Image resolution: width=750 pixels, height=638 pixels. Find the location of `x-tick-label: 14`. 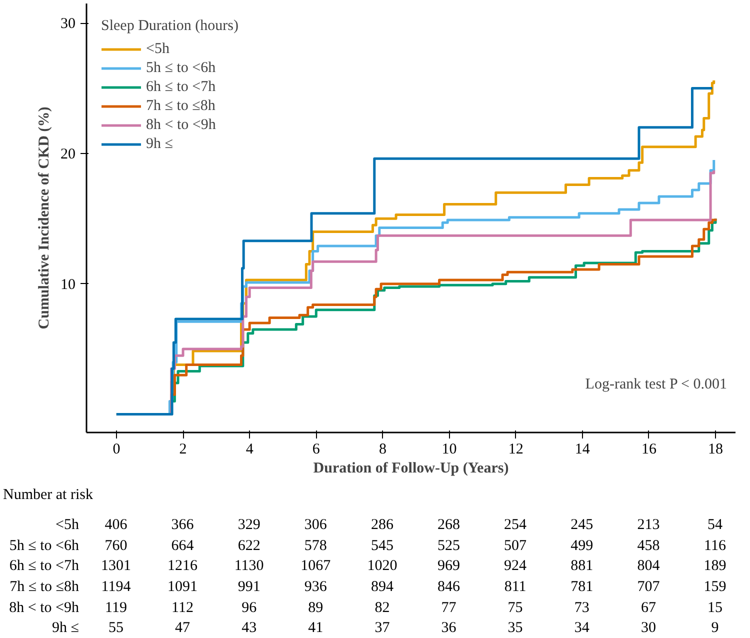

x-tick-label: 14 is located at coordinates (582, 450).